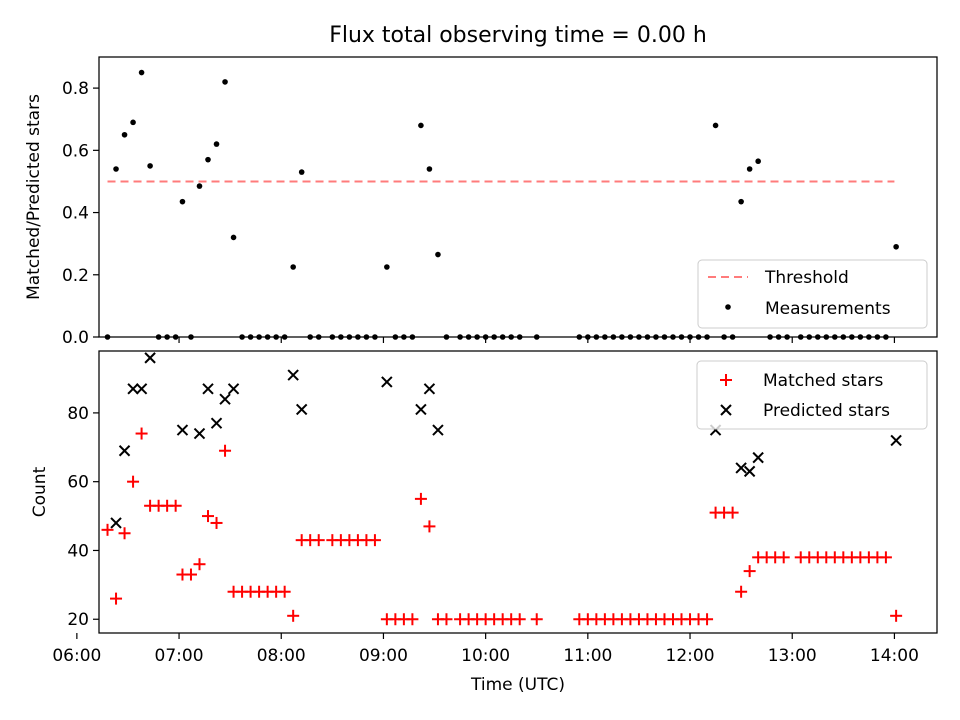 This screenshot has height=720, width=960. What do you see at coordinates (75, 89) in the screenshot?
I see `y-tick-label: 0.8` at bounding box center [75, 89].